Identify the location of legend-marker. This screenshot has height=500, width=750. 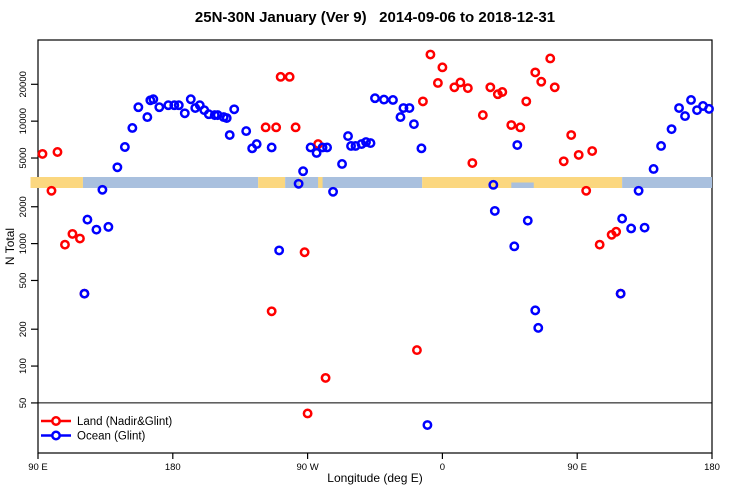
(56, 435).